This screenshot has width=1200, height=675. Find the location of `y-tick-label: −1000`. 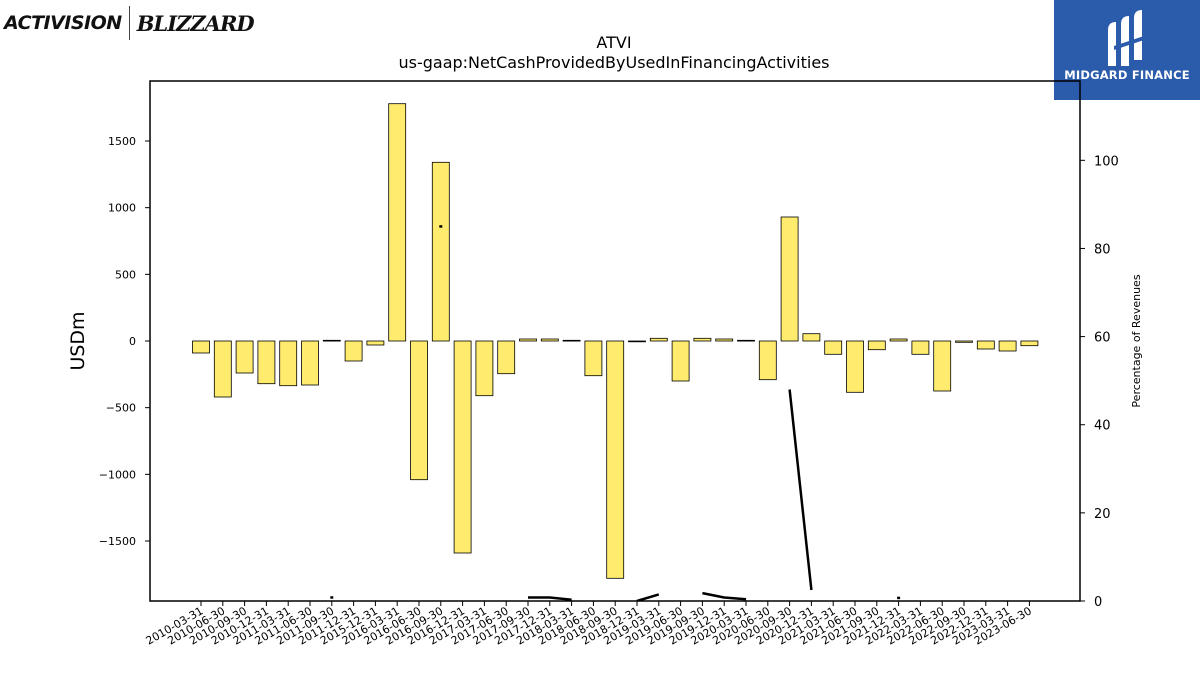

y-tick-label: −1000 is located at coordinates (117, 474).